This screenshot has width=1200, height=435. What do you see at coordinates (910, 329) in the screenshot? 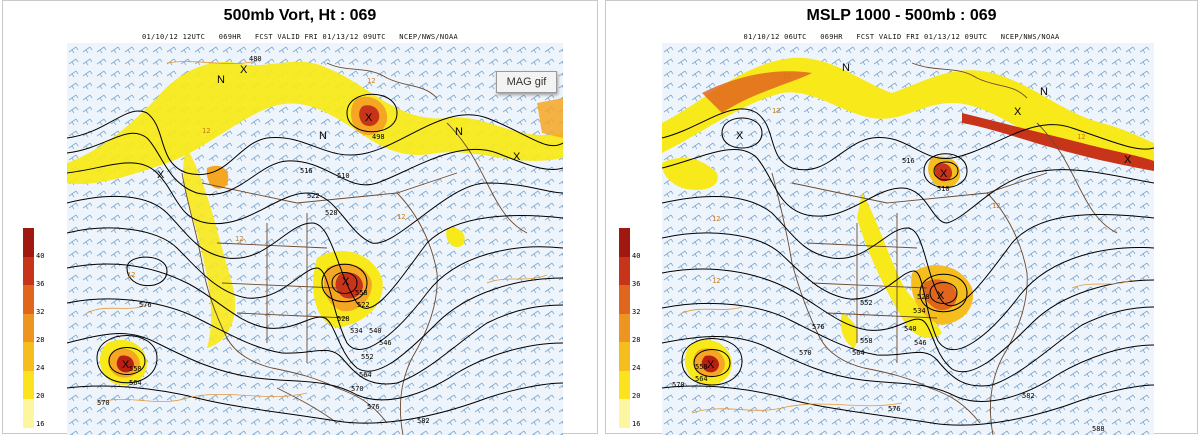
I see `height-label: 540` at bounding box center [910, 329].